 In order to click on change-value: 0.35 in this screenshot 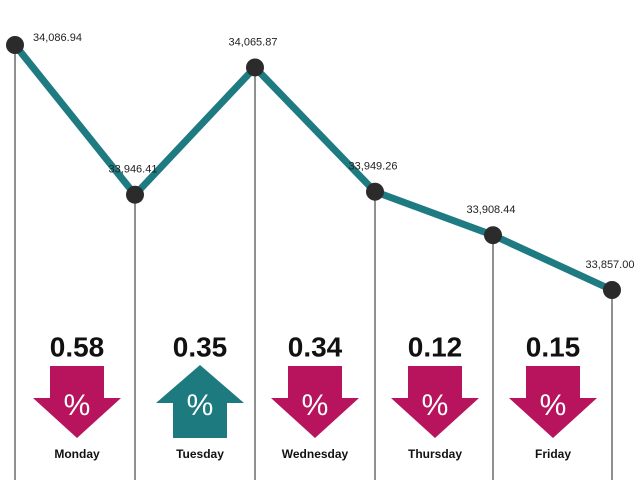, I will do `click(200, 346)`.